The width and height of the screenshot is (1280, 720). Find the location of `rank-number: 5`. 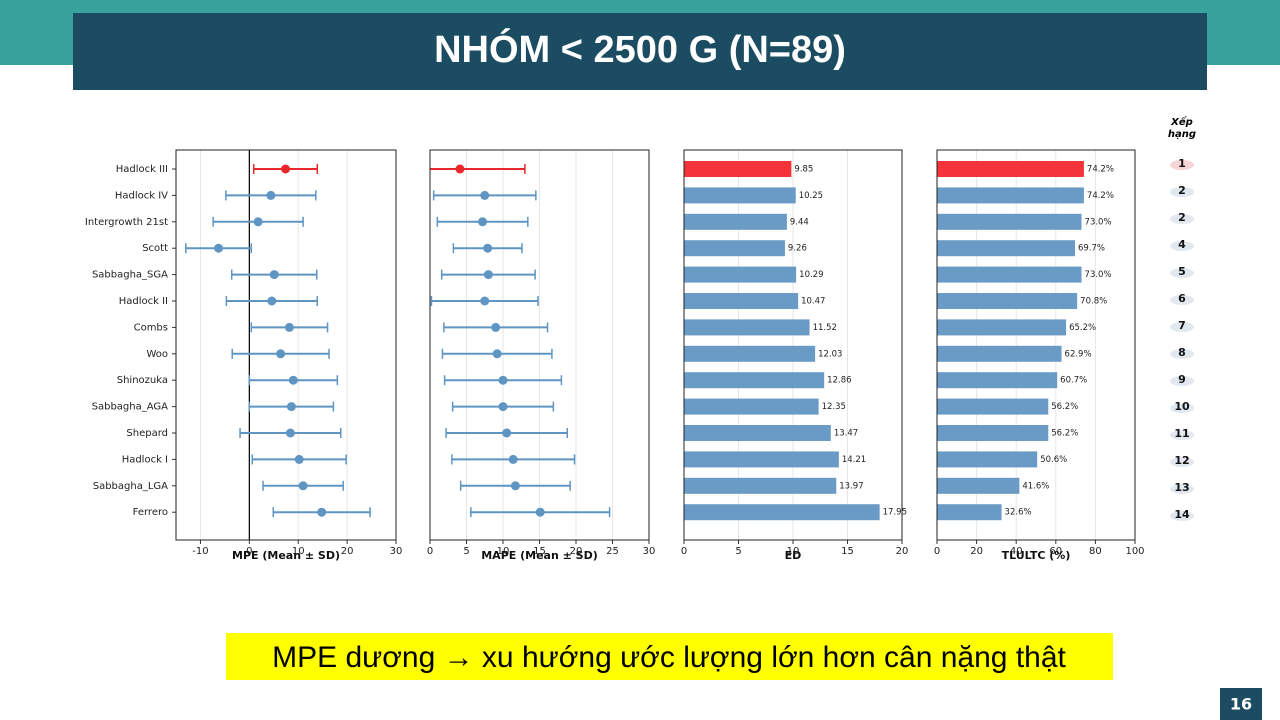

rank-number: 5 is located at coordinates (1182, 271).